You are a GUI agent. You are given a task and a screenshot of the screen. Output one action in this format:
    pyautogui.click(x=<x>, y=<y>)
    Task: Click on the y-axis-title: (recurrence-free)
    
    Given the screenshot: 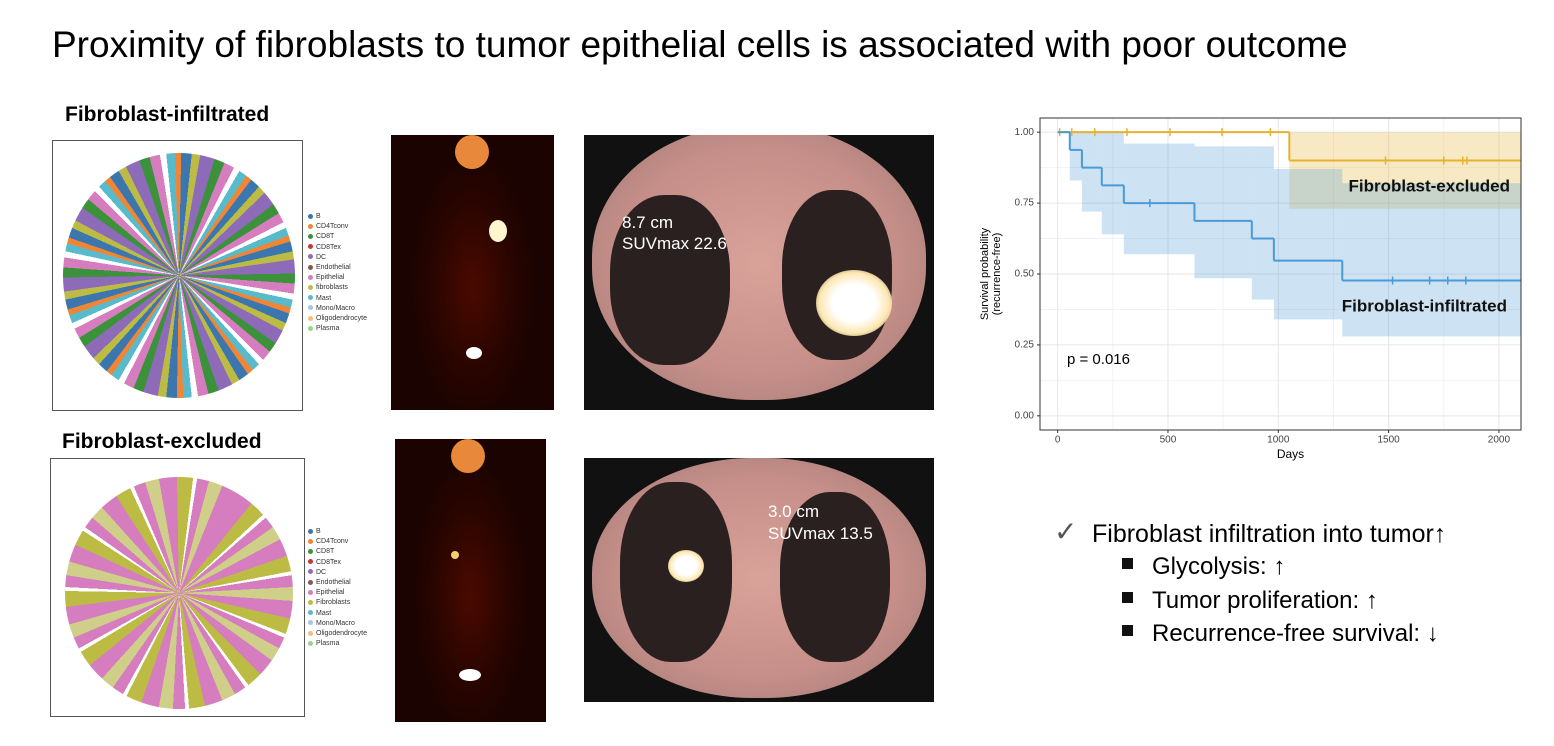 What is the action you would take?
    pyautogui.click(x=997, y=274)
    